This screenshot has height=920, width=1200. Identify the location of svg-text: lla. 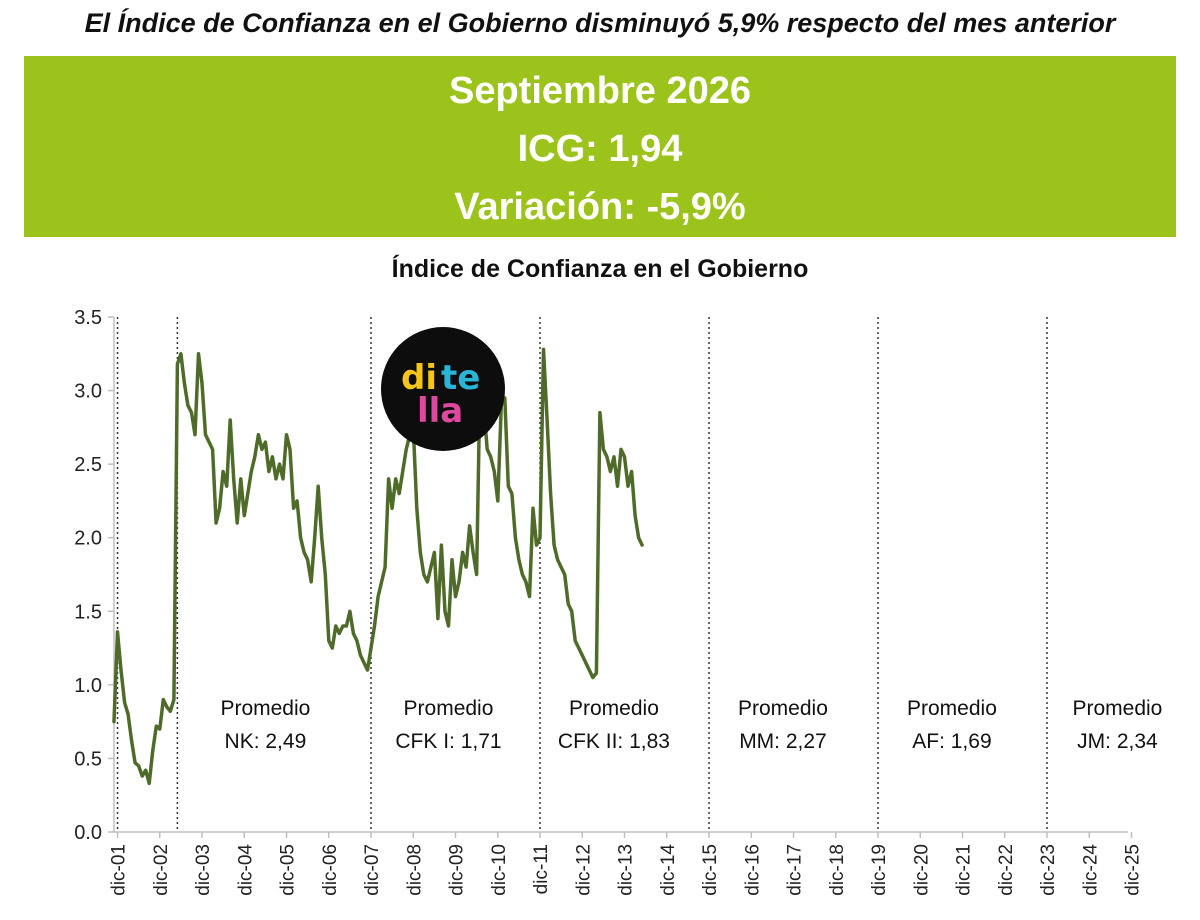
(440, 411).